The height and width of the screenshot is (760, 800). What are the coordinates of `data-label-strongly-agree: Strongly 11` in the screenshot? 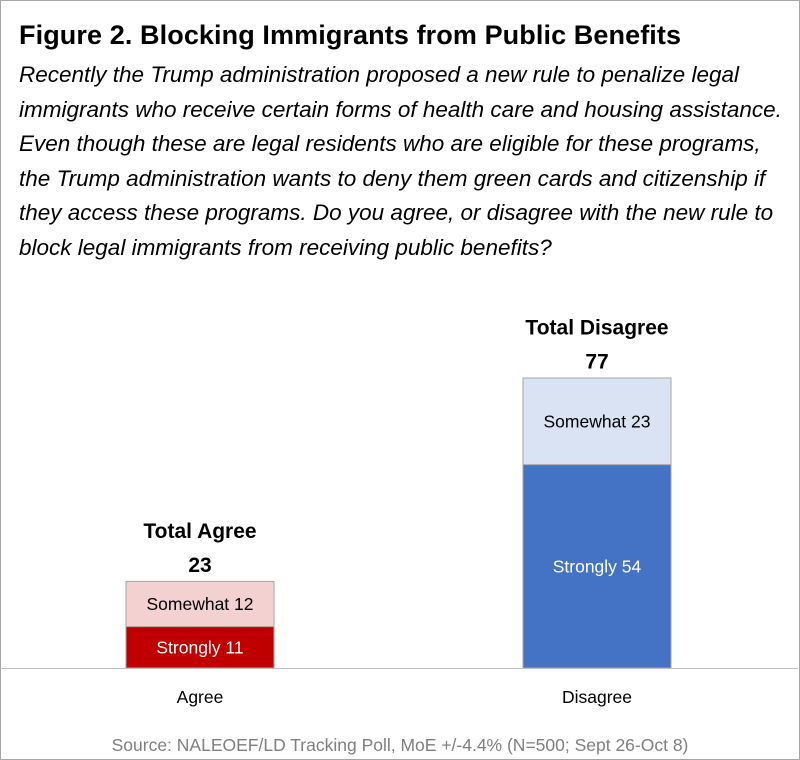 It's located at (199, 647).